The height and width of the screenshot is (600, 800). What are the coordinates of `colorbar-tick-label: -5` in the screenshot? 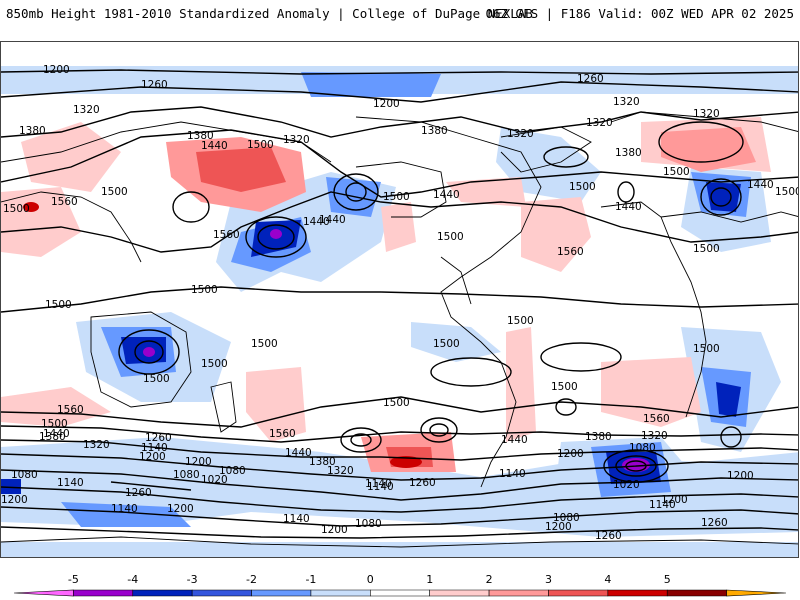 It's located at (73, 579).